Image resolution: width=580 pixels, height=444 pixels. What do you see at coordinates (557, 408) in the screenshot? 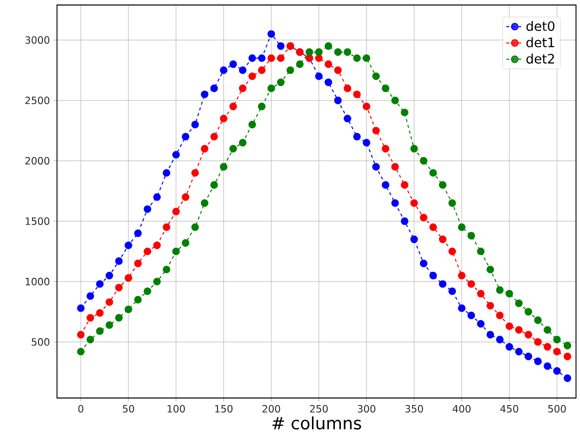
I see `x-tick-label: 500` at bounding box center [557, 408].